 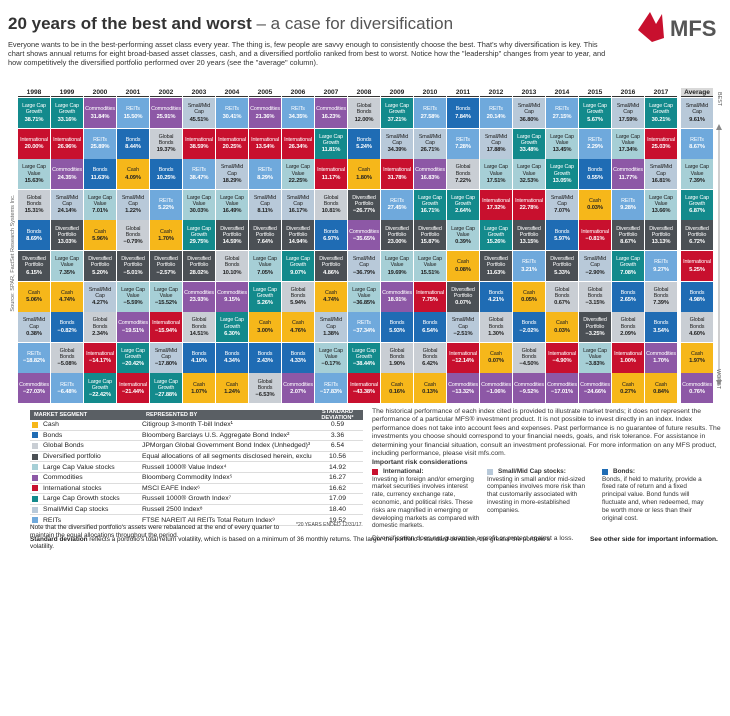 I want to click on return-cell: Global Bonds 1.90%, so click(x=397, y=357).